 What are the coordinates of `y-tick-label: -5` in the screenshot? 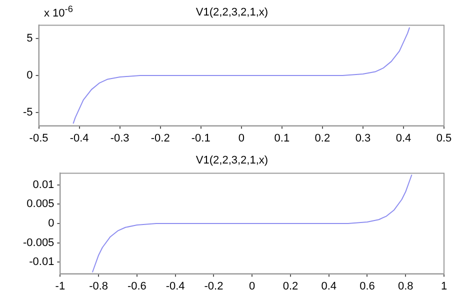 It's located at (28, 112).